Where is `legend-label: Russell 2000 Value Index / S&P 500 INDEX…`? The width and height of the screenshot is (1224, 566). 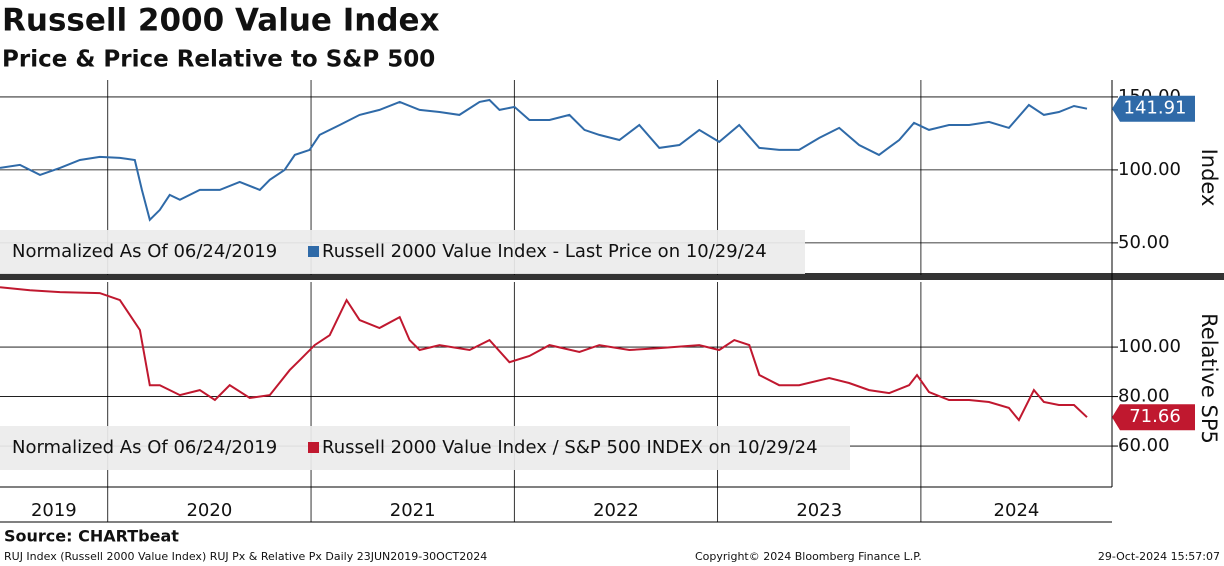 legend-label: Russell 2000 Value Index / S&P 500 INDEX… is located at coordinates (570, 447).